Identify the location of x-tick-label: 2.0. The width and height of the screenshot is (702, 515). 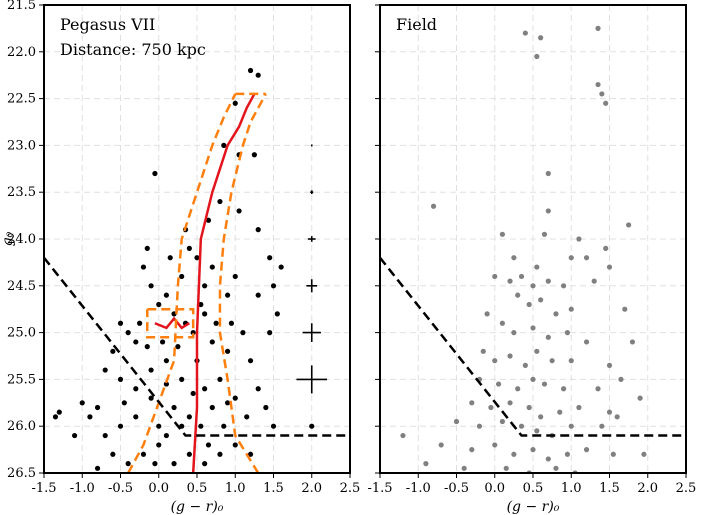
(647, 488).